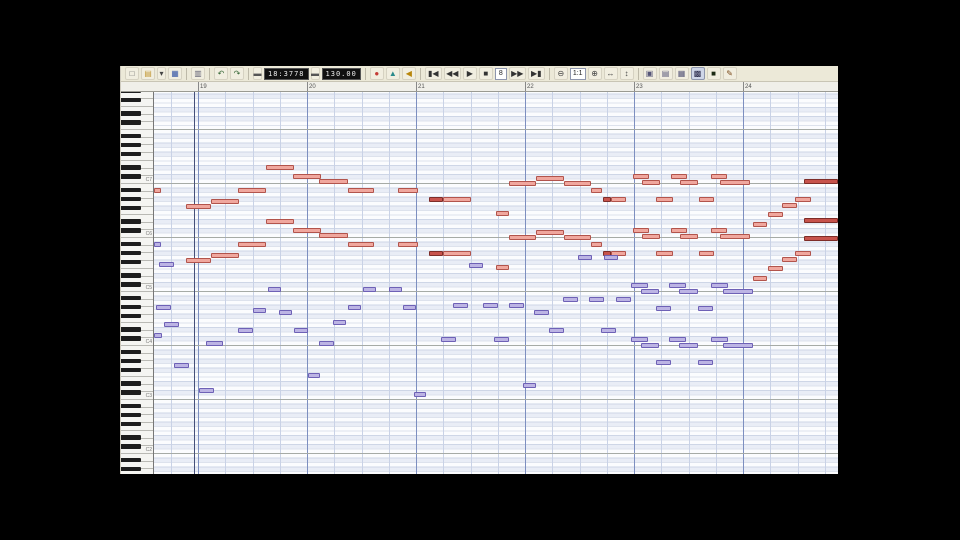  What do you see at coordinates (237, 73) in the screenshot?
I see `redo-button: ↷` at bounding box center [237, 73].